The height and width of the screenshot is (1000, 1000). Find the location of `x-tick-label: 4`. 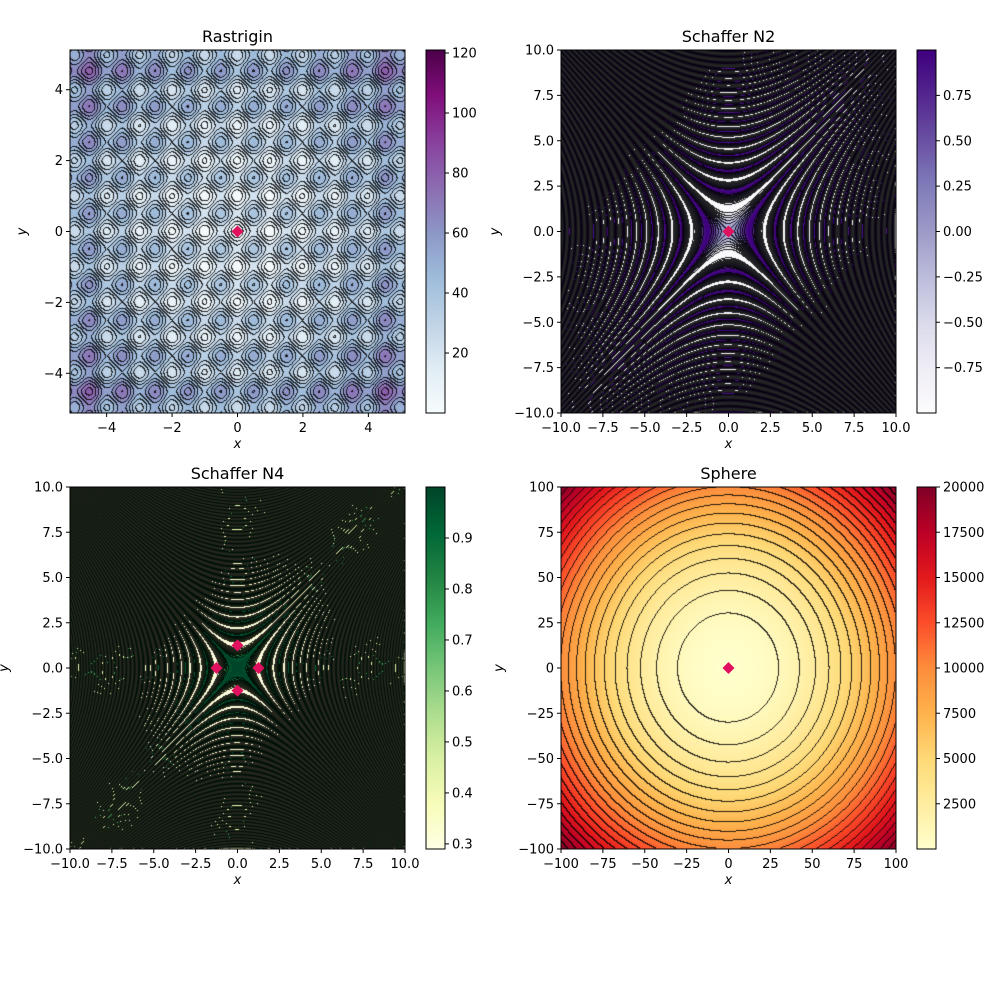

x-tick-label: 4 is located at coordinates (368, 428).